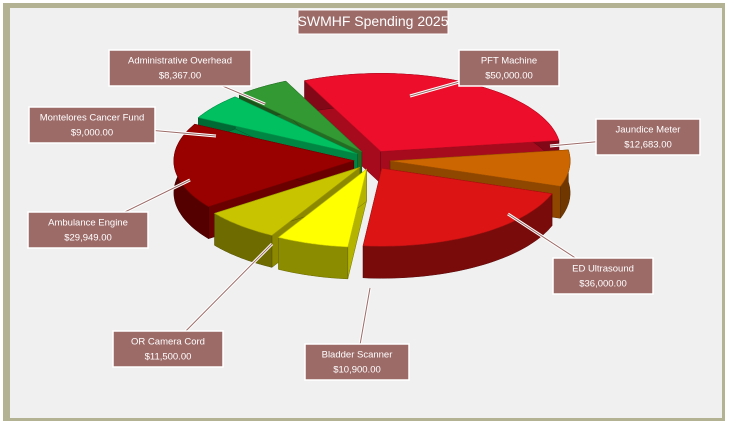 The width and height of the screenshot is (731, 431). I want to click on label-value: $8,367.00, so click(180, 76).